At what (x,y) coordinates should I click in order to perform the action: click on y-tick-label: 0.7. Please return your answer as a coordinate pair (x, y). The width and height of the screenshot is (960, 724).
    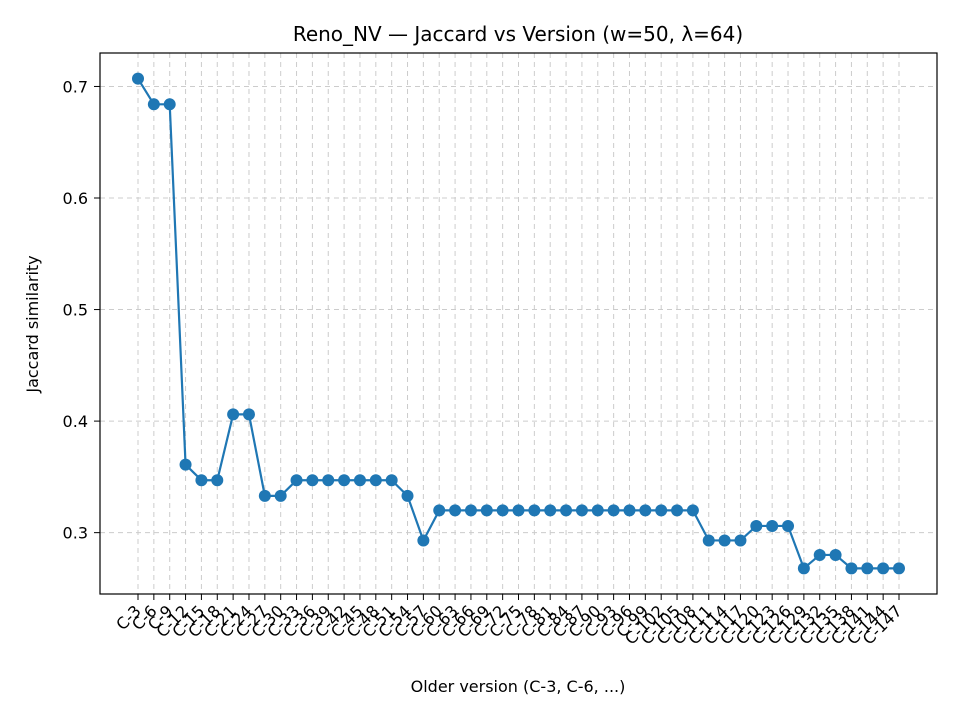
    Looking at the image, I should click on (75, 86).